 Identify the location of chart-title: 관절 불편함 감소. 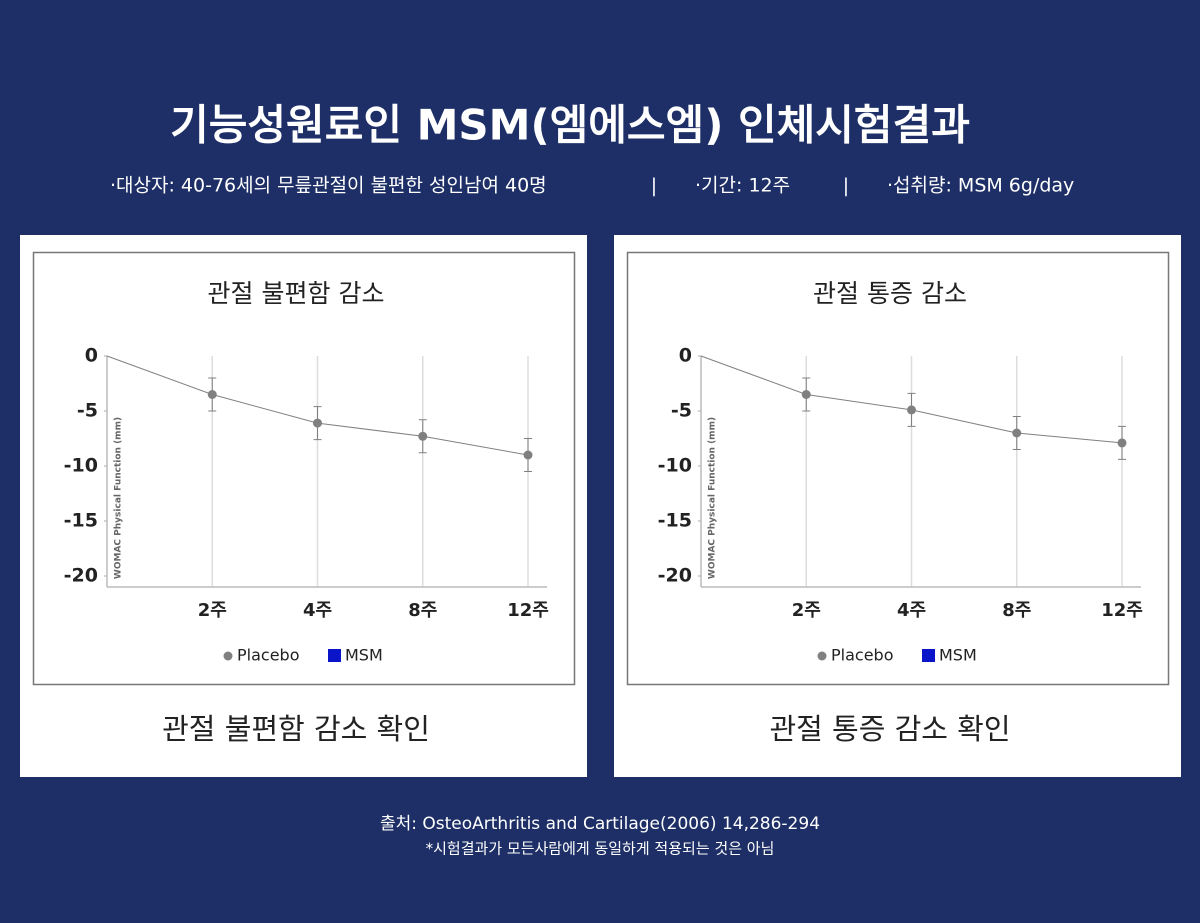
(296, 293).